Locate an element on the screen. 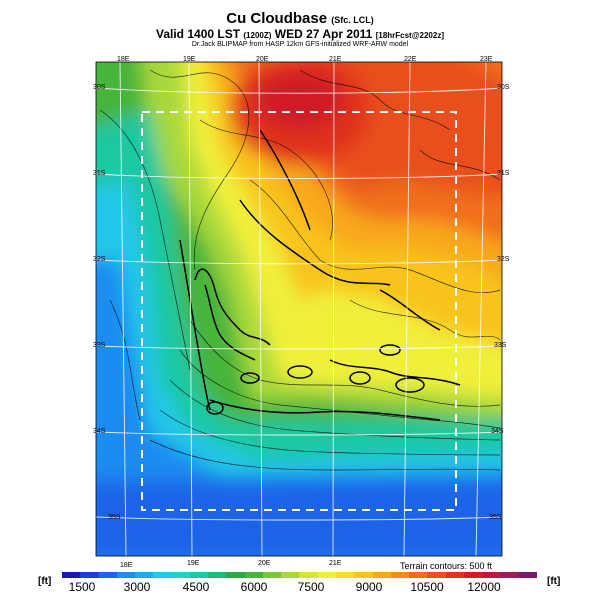 This screenshot has height=600, width=600. bottom-lon-label: 20E is located at coordinates (264, 563).